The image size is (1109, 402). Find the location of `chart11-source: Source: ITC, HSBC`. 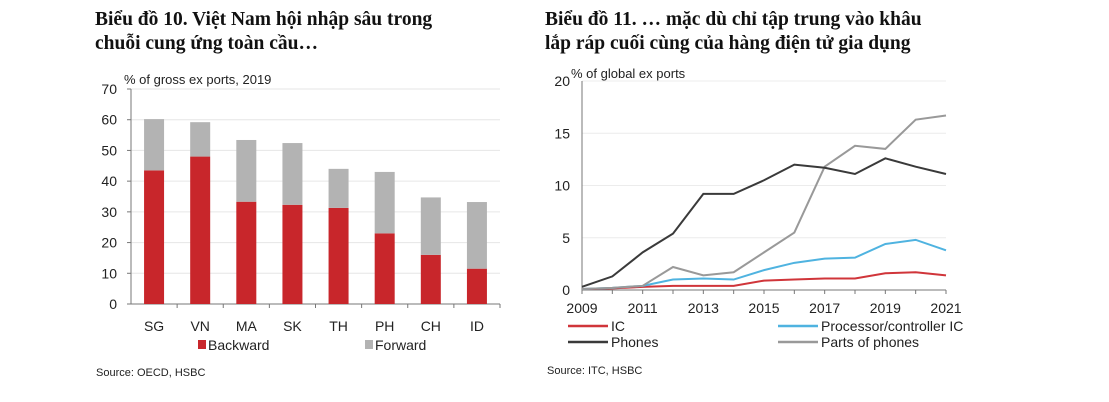

chart11-source: Source: ITC, HSBC is located at coordinates (594, 371).